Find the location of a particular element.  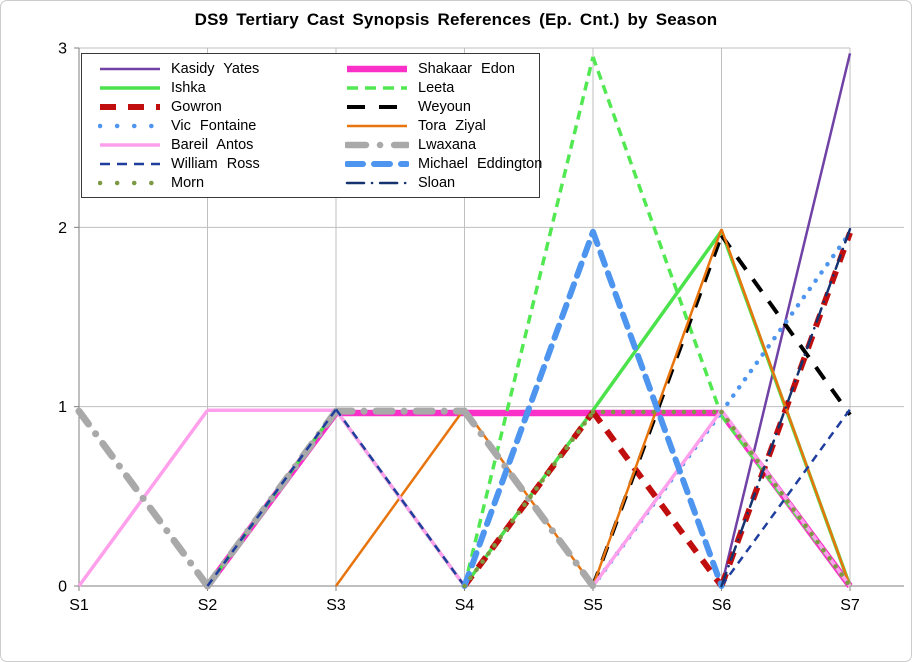

legend-label: Tora Ziyal is located at coordinates (452, 125).